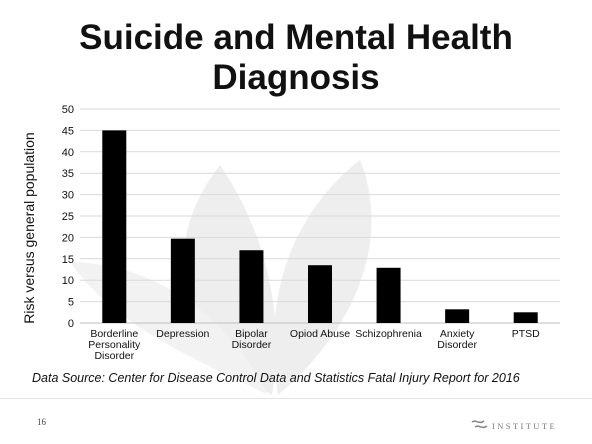 This screenshot has height=444, width=592. Describe the element at coordinates (68, 281) in the screenshot. I see `y-tick-label: 10` at that location.